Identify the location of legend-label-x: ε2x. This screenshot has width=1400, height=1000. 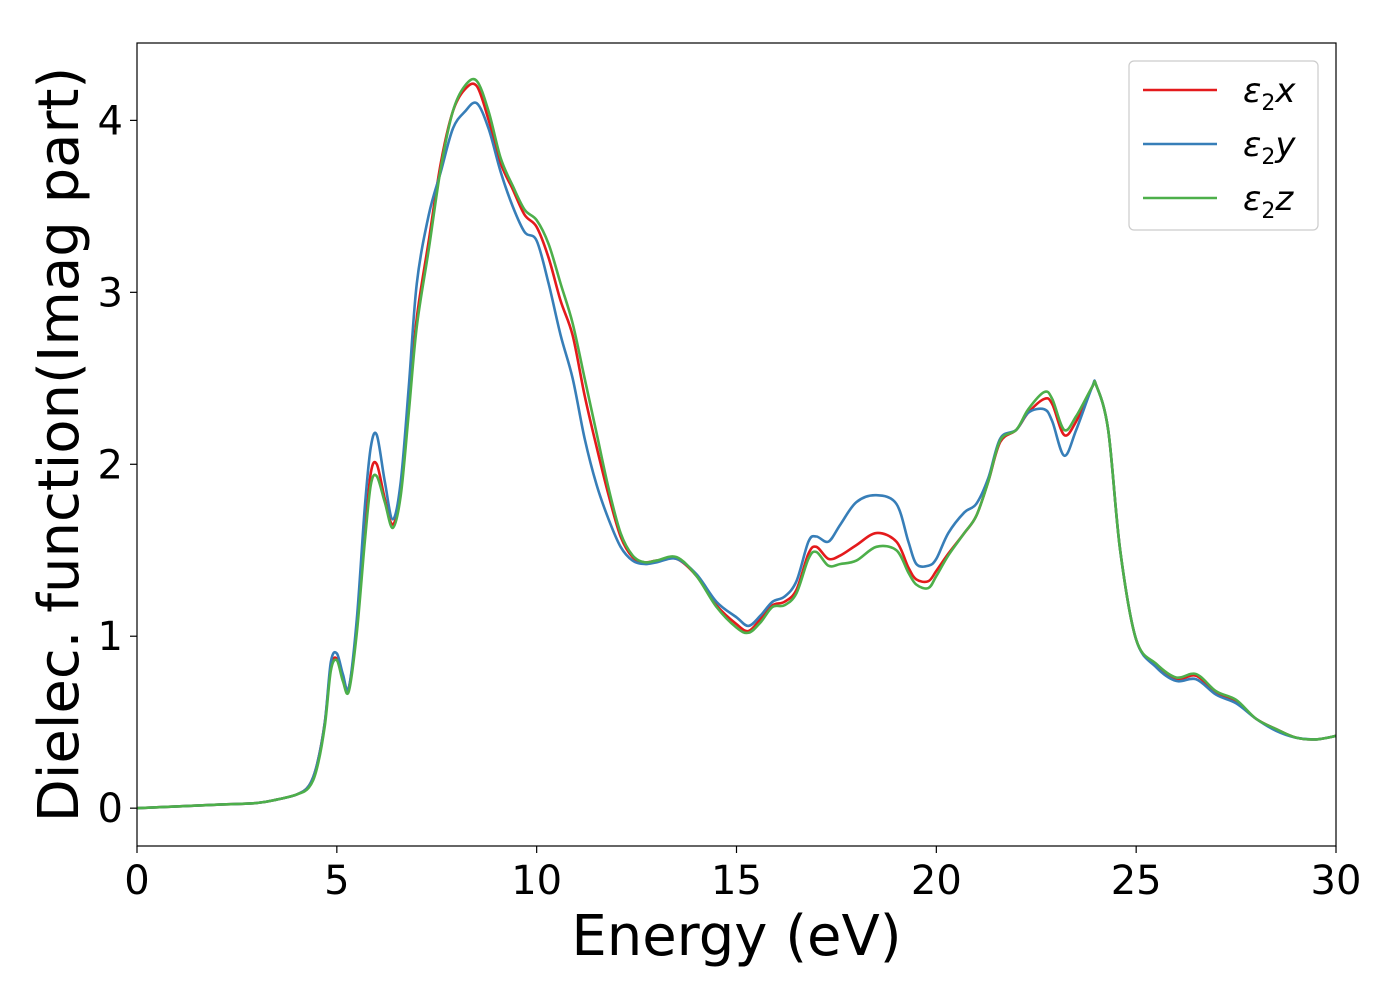
(1269, 93).